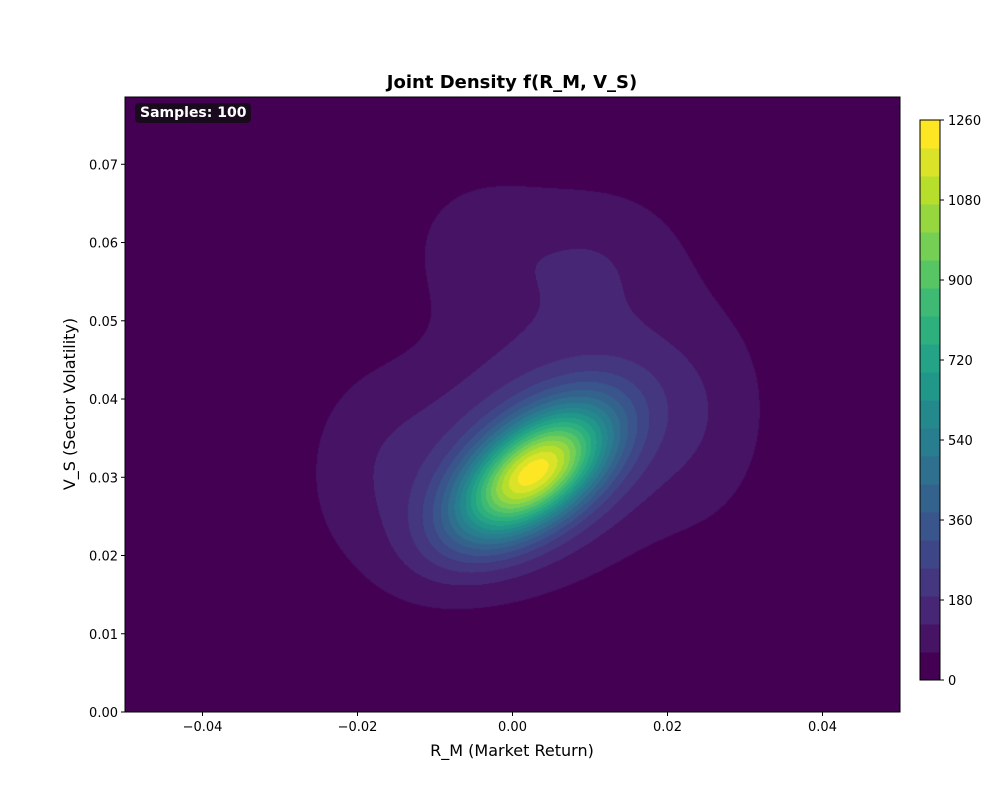  What do you see at coordinates (667, 727) in the screenshot?
I see `x-tick-label: 0.02` at bounding box center [667, 727].